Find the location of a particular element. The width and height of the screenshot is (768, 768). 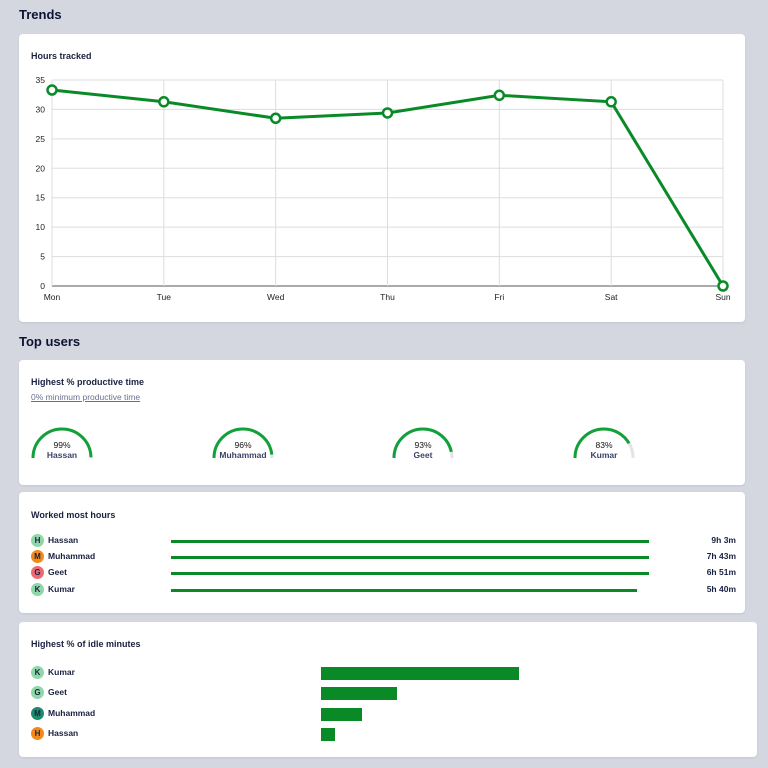

gauge-user-name: Geet is located at coordinates (423, 455).